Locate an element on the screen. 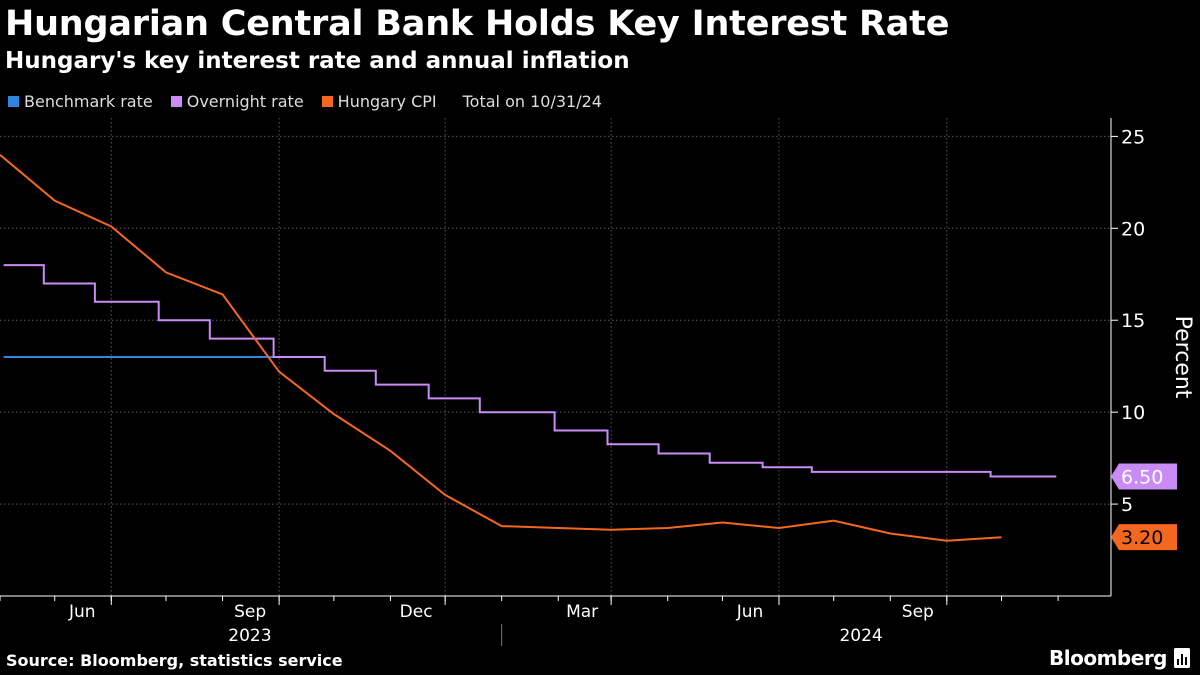 The width and height of the screenshot is (1200, 675). source-note: Source: Bloomberg, statistics service is located at coordinates (174, 660).